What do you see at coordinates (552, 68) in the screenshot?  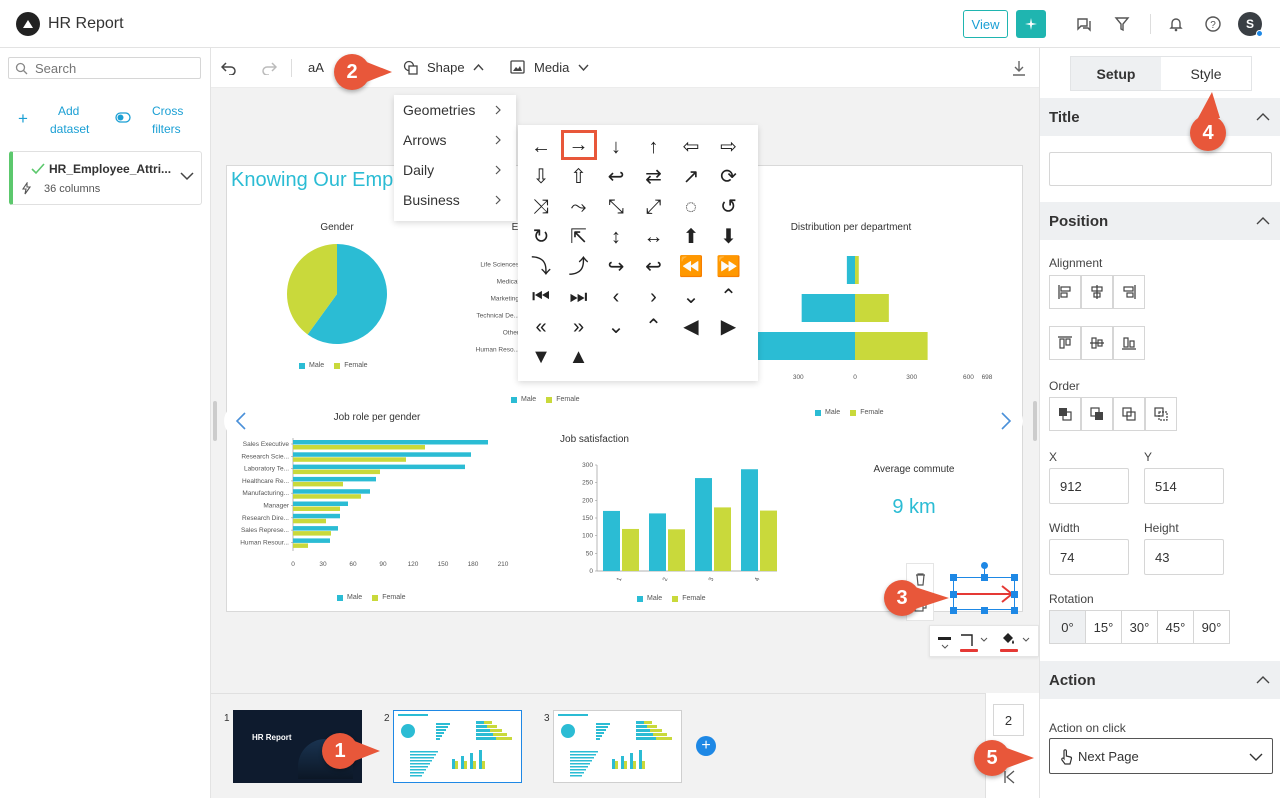 I see `media-menu-button: Media` at bounding box center [552, 68].